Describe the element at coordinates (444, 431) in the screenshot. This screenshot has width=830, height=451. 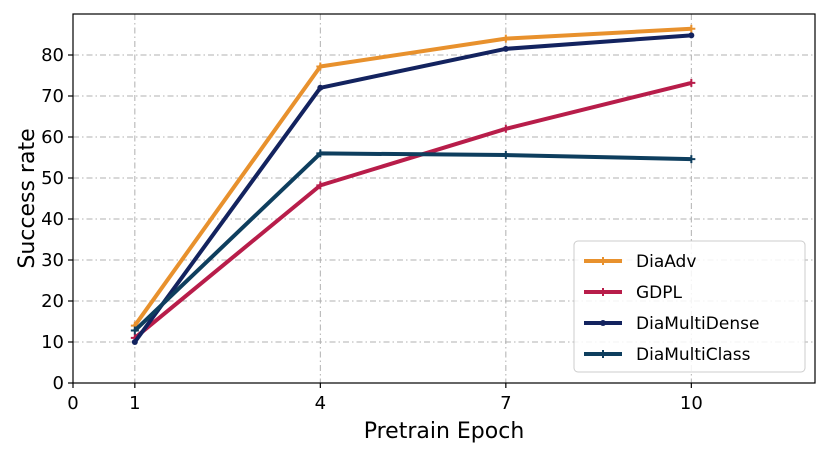
I see `x-axis-title: Pretrain Epoch` at that location.